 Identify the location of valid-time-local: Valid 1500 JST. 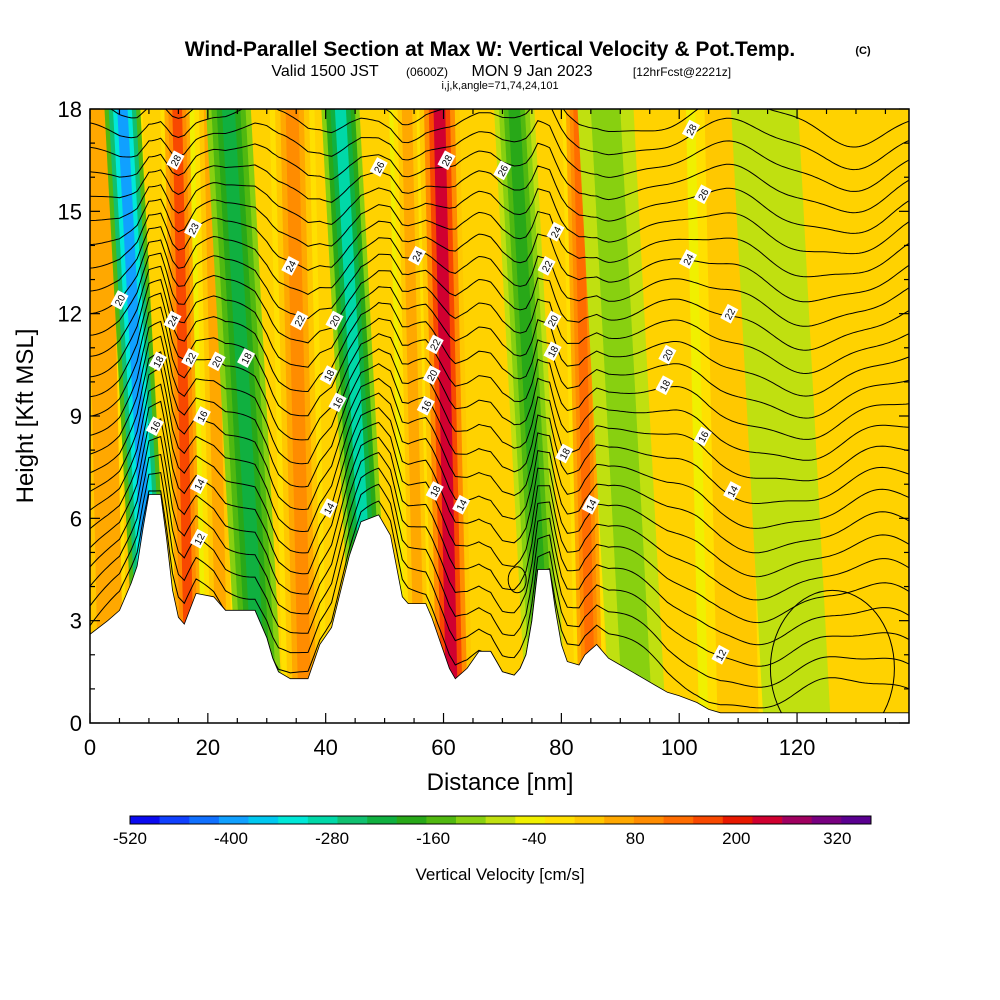
(325, 71).